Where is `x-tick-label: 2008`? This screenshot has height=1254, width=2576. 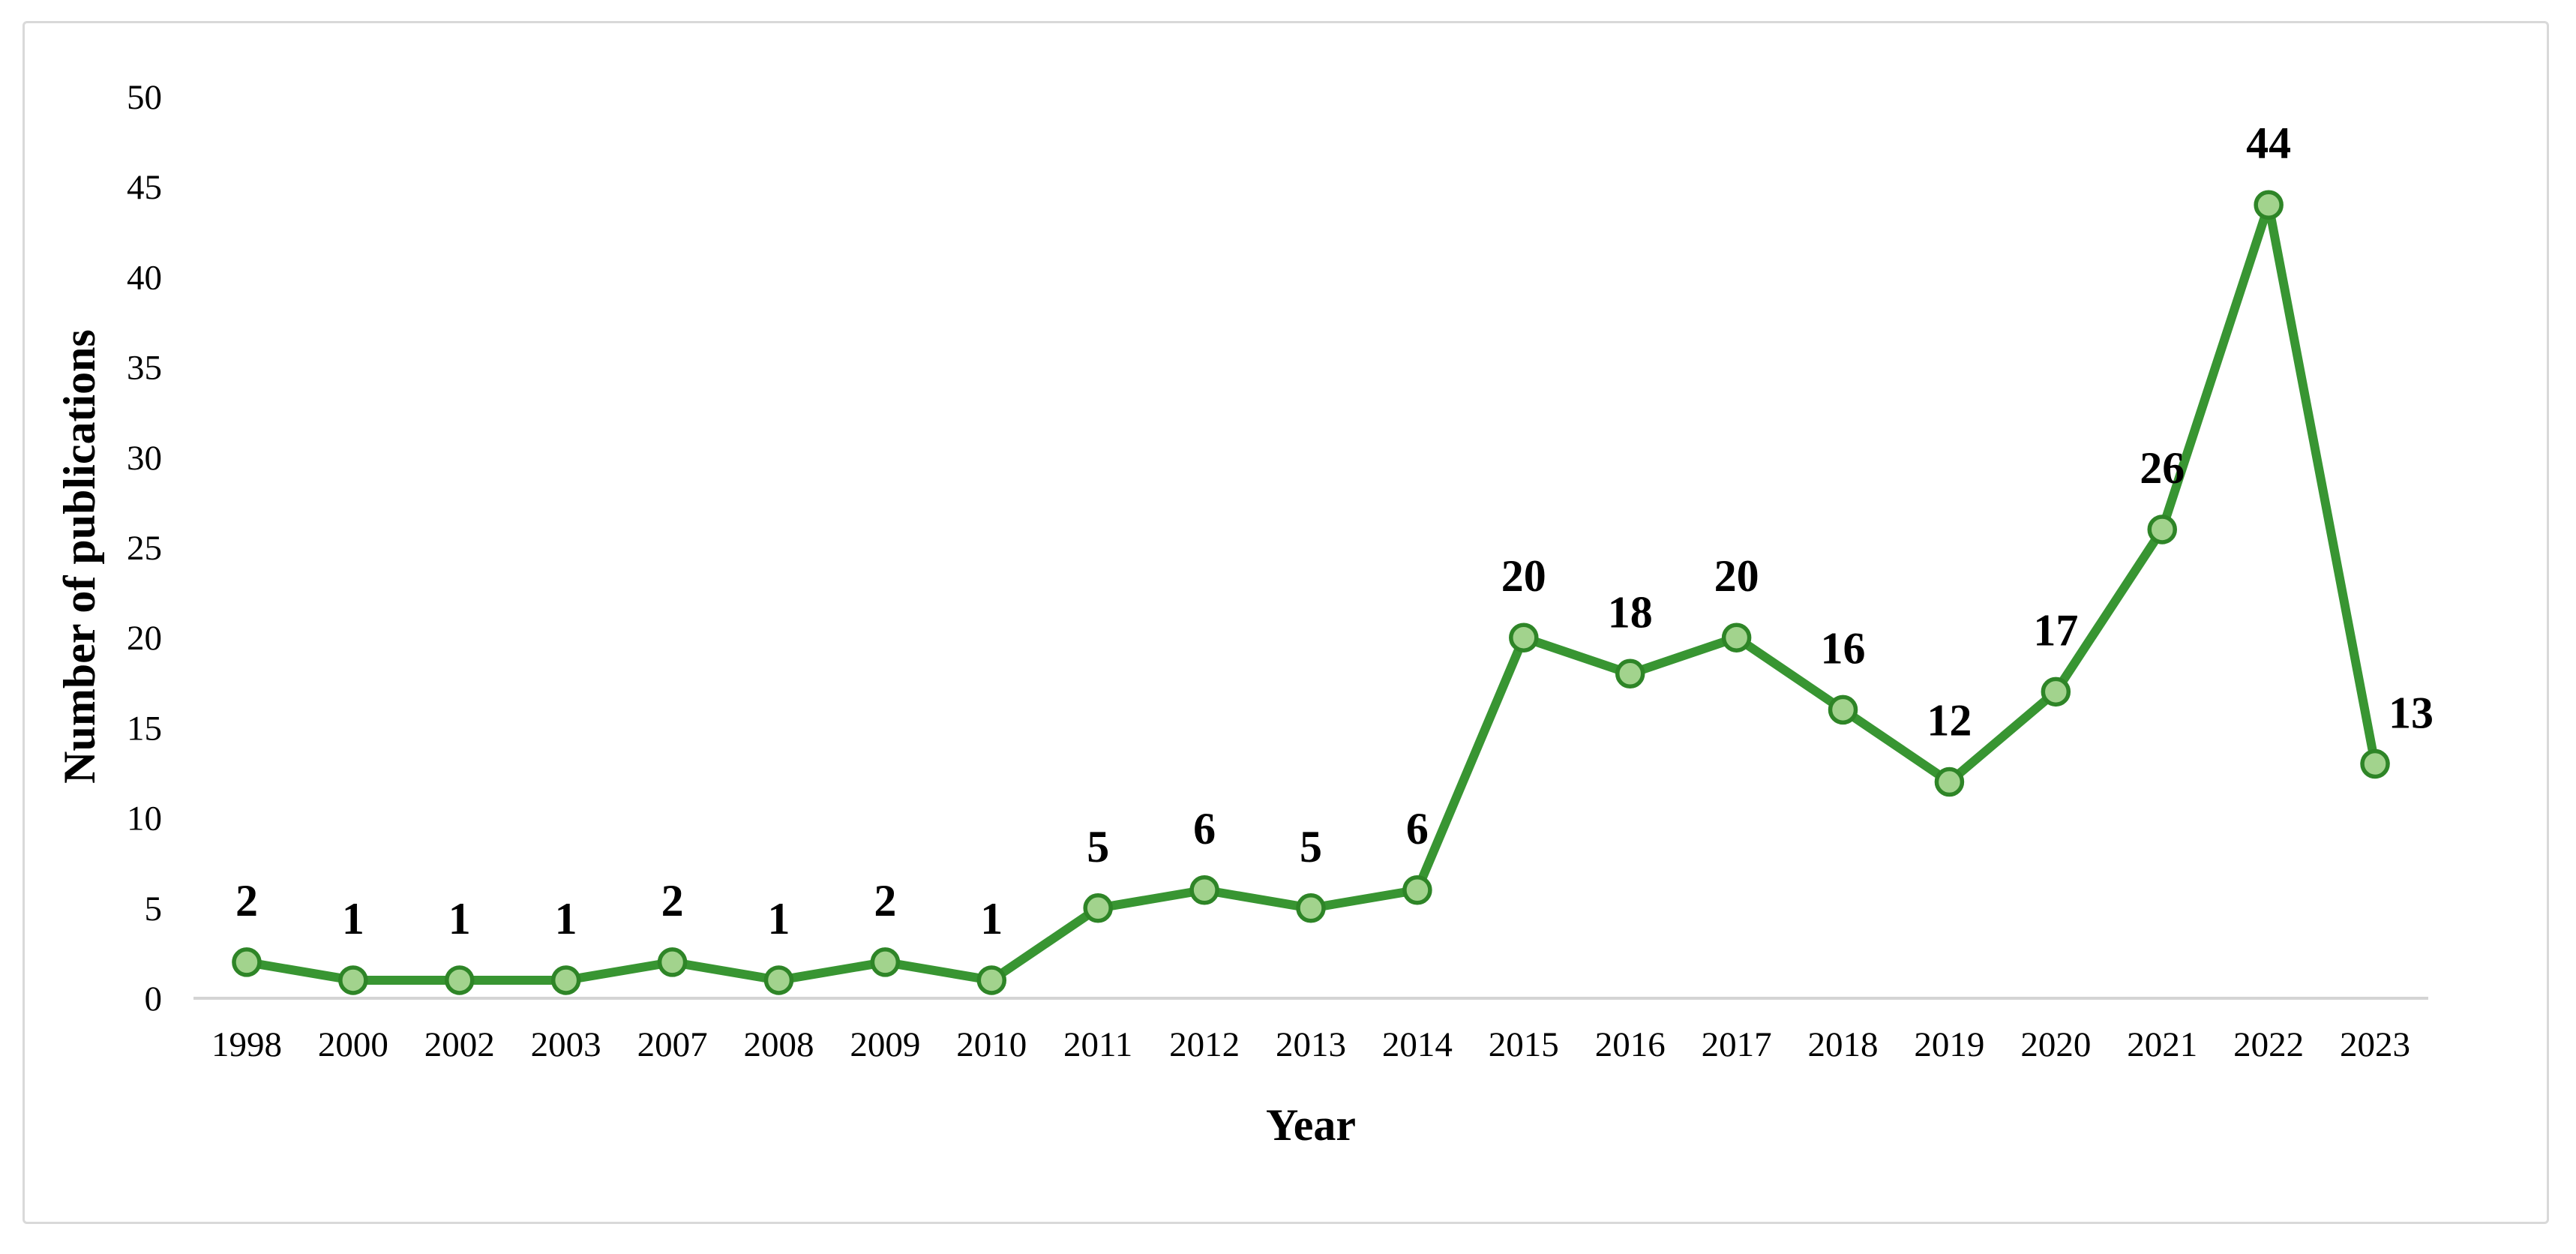
x-tick-label: 2008 is located at coordinates (779, 1044).